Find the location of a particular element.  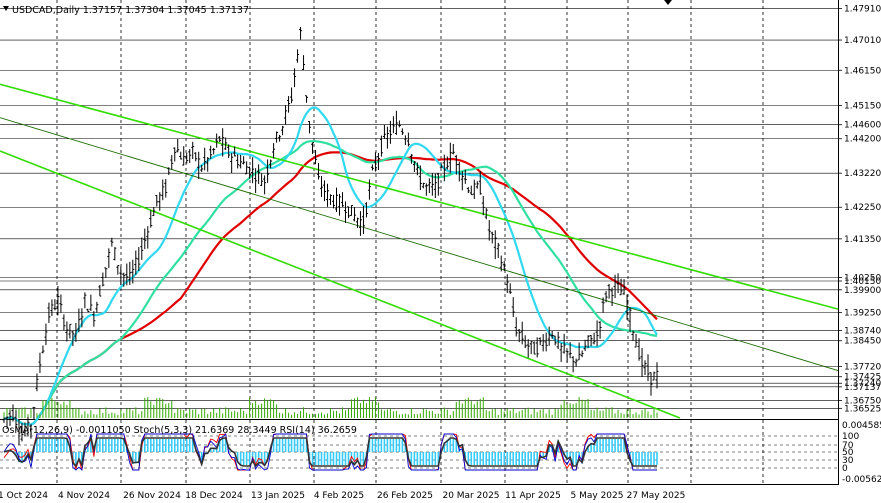

time-tick-label: 1 Oct 2024 is located at coordinates (24, 496).